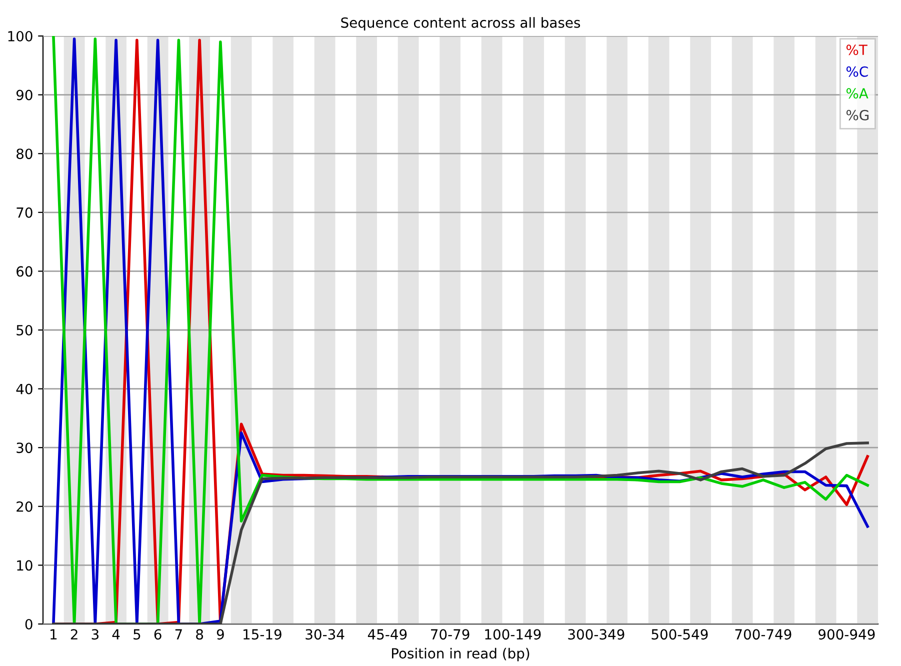 This screenshot has height=666, width=901. What do you see at coordinates (857, 50) in the screenshot?
I see `text: %T` at bounding box center [857, 50].